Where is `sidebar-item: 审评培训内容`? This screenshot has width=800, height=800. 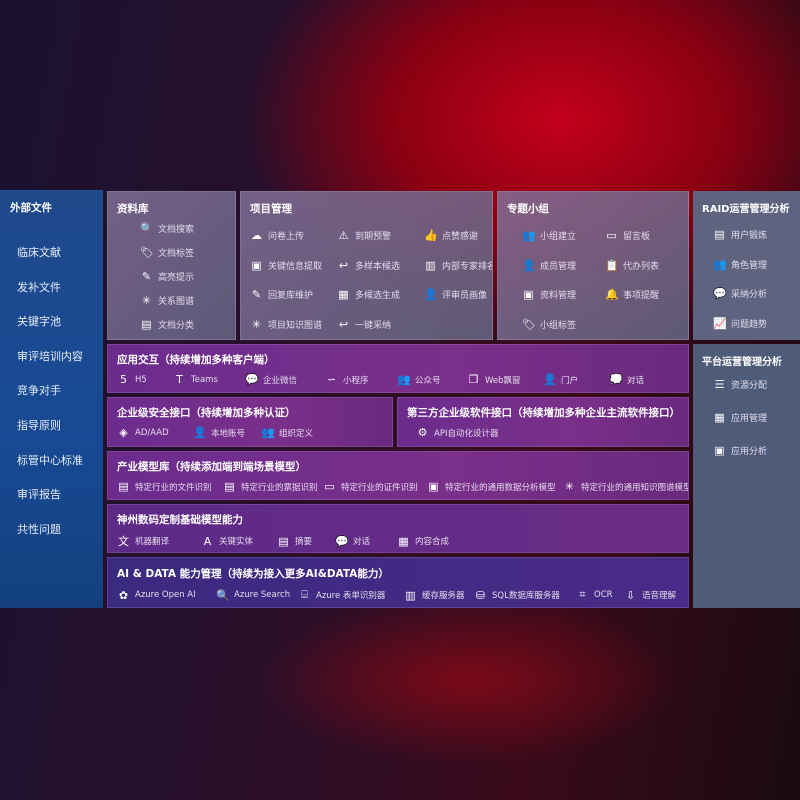
sidebar-item: 审评培训内容 is located at coordinates (50, 356).